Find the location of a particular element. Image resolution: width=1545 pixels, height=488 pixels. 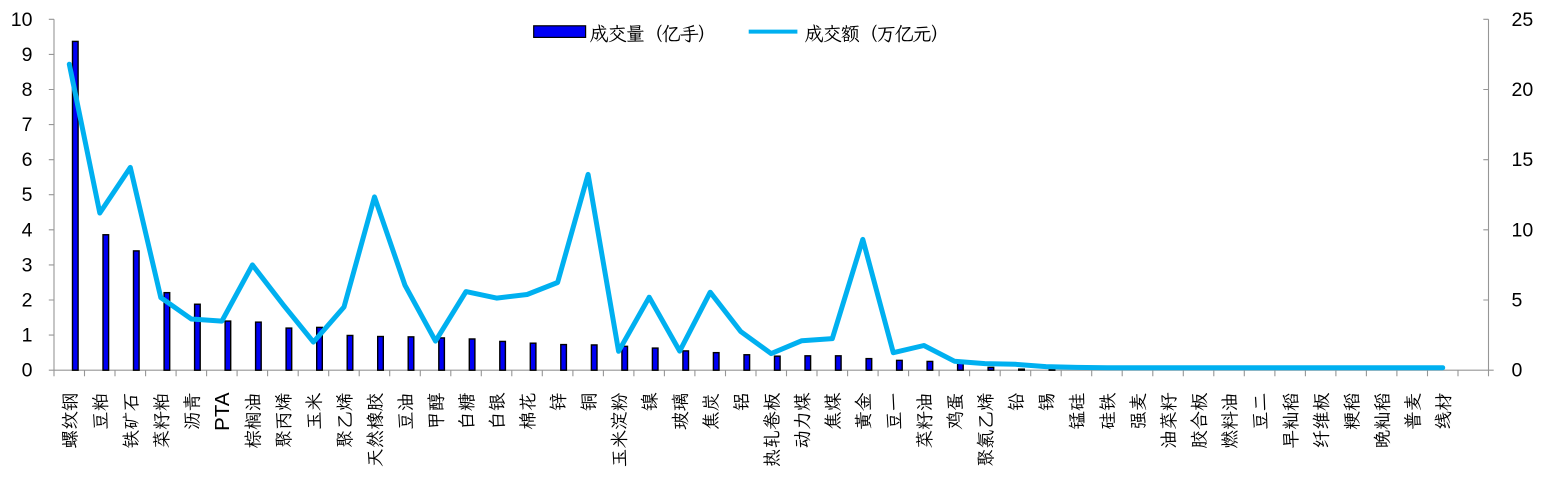

svg-text: 2 is located at coordinates (27, 301).